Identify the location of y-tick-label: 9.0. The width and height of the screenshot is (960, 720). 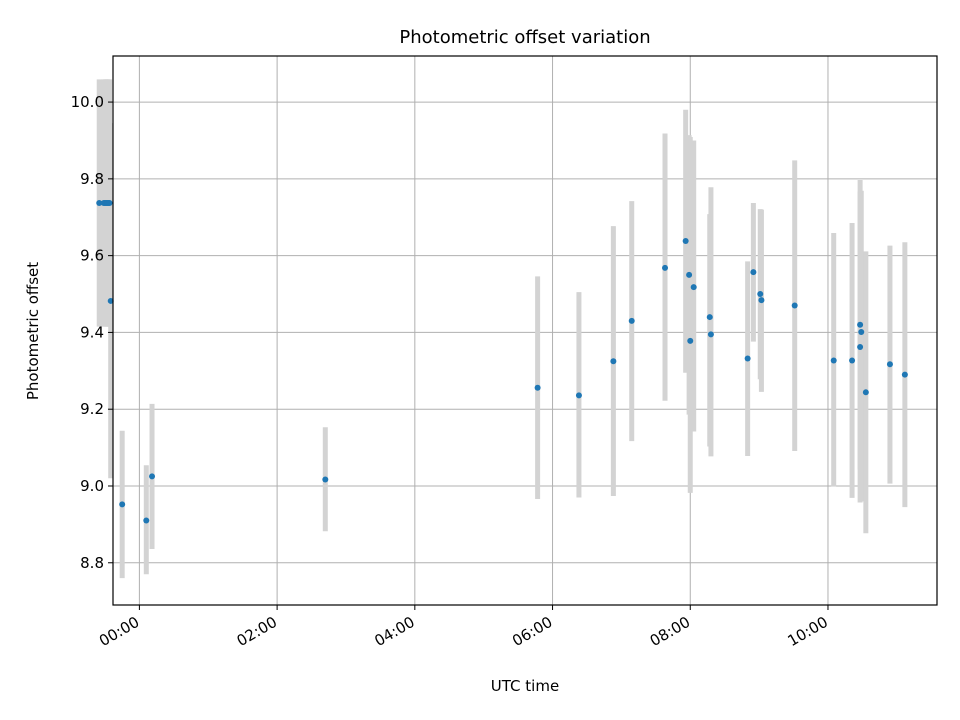
(92, 486).